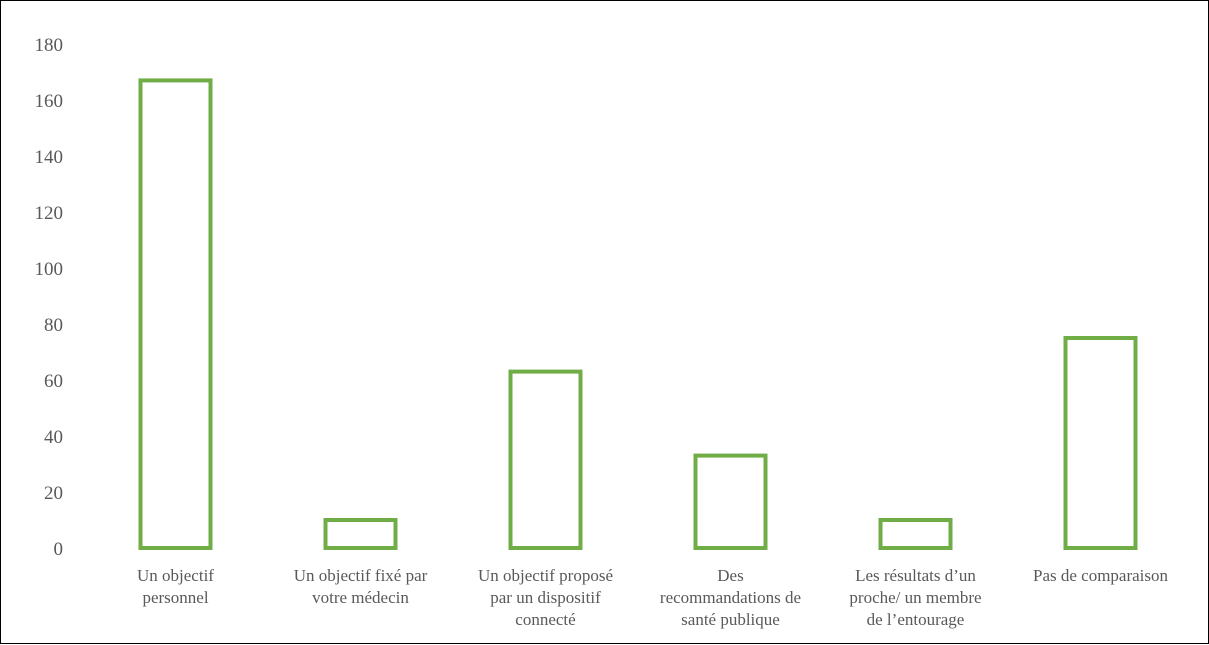 Image resolution: width=1209 pixels, height=645 pixels. What do you see at coordinates (59, 549) in the screenshot?
I see `y-tick-label: 0` at bounding box center [59, 549].